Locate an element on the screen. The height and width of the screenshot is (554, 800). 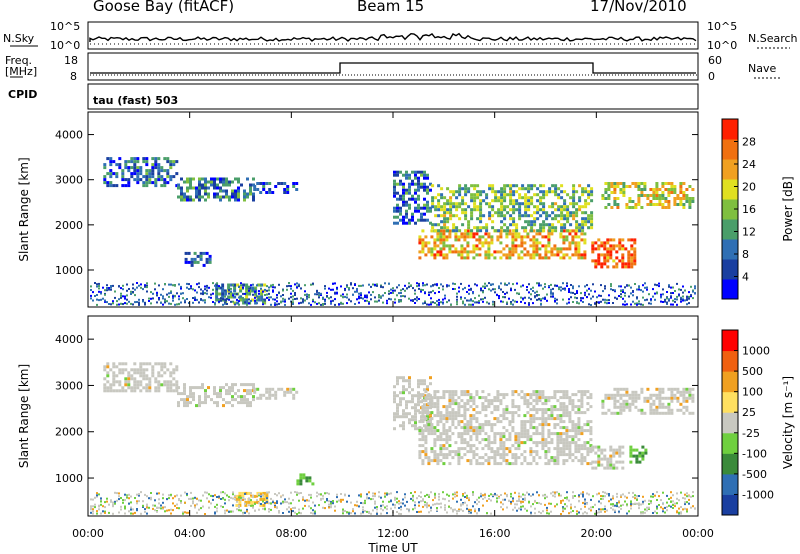
x-tick-label-3: 12:00 is located at coordinates (393, 533).